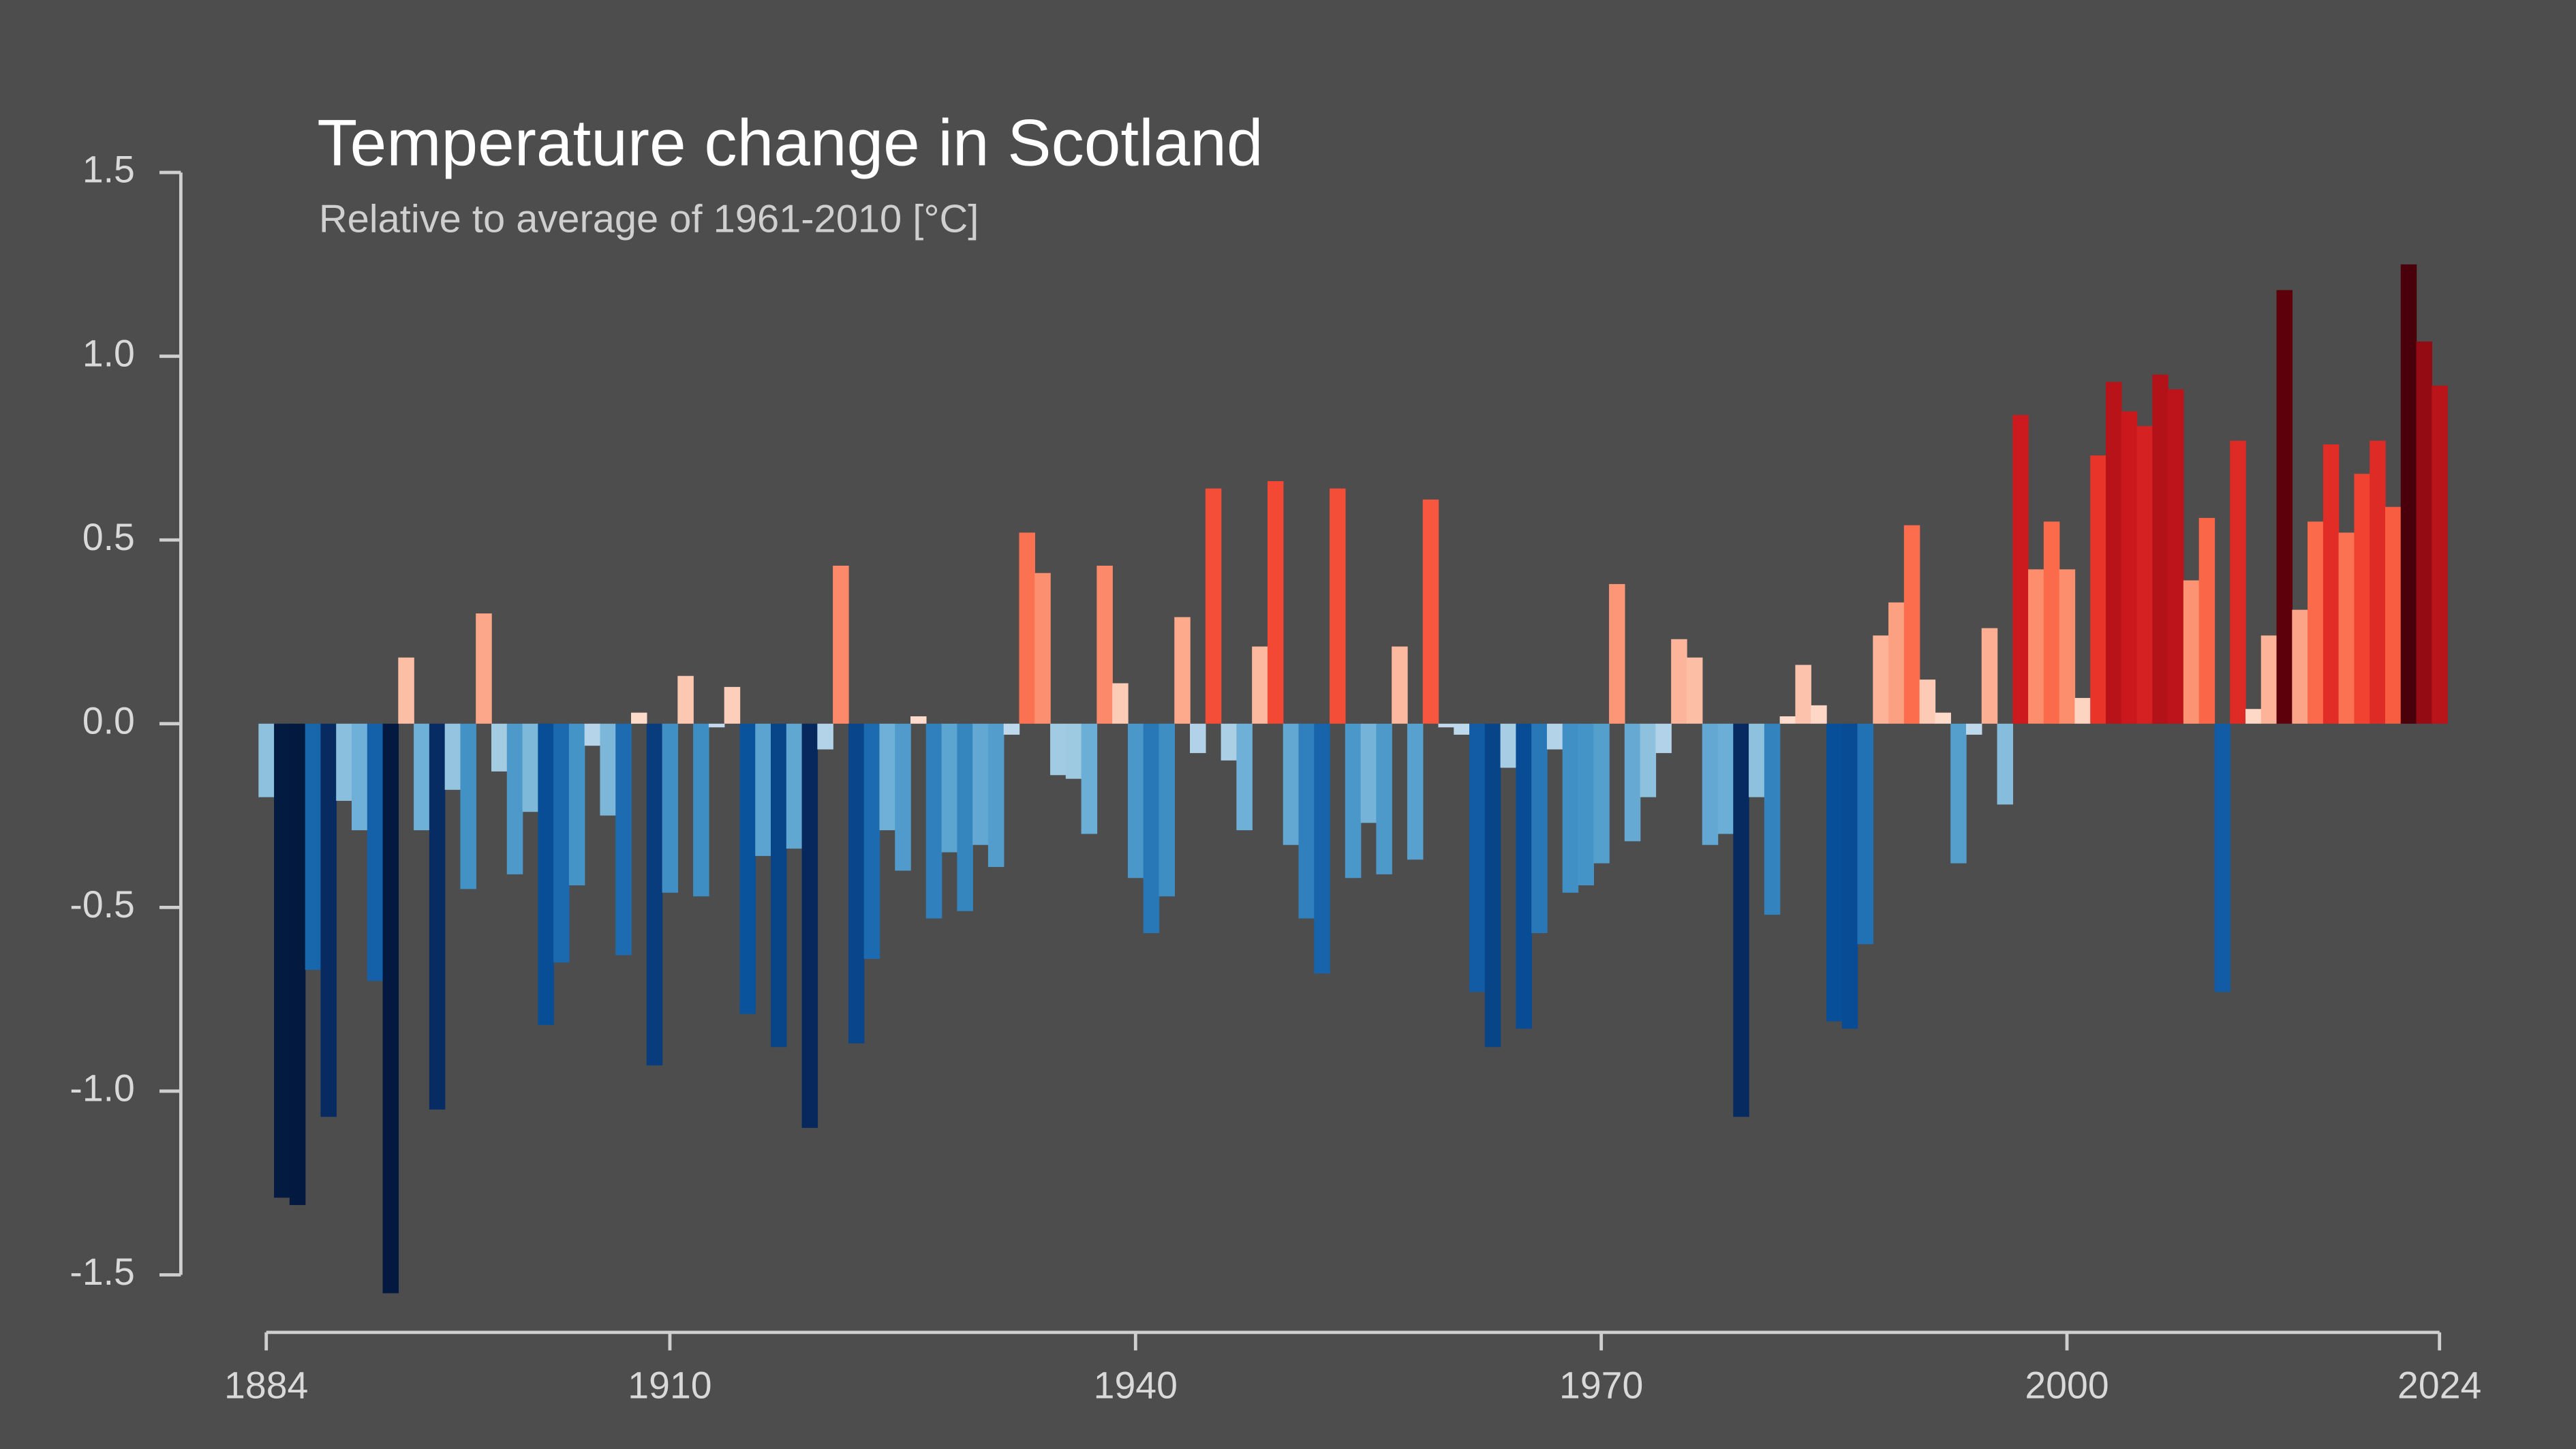 This screenshot has height=1449, width=2576. What do you see at coordinates (1136, 1385) in the screenshot?
I see `x-tick-label: 1940` at bounding box center [1136, 1385].